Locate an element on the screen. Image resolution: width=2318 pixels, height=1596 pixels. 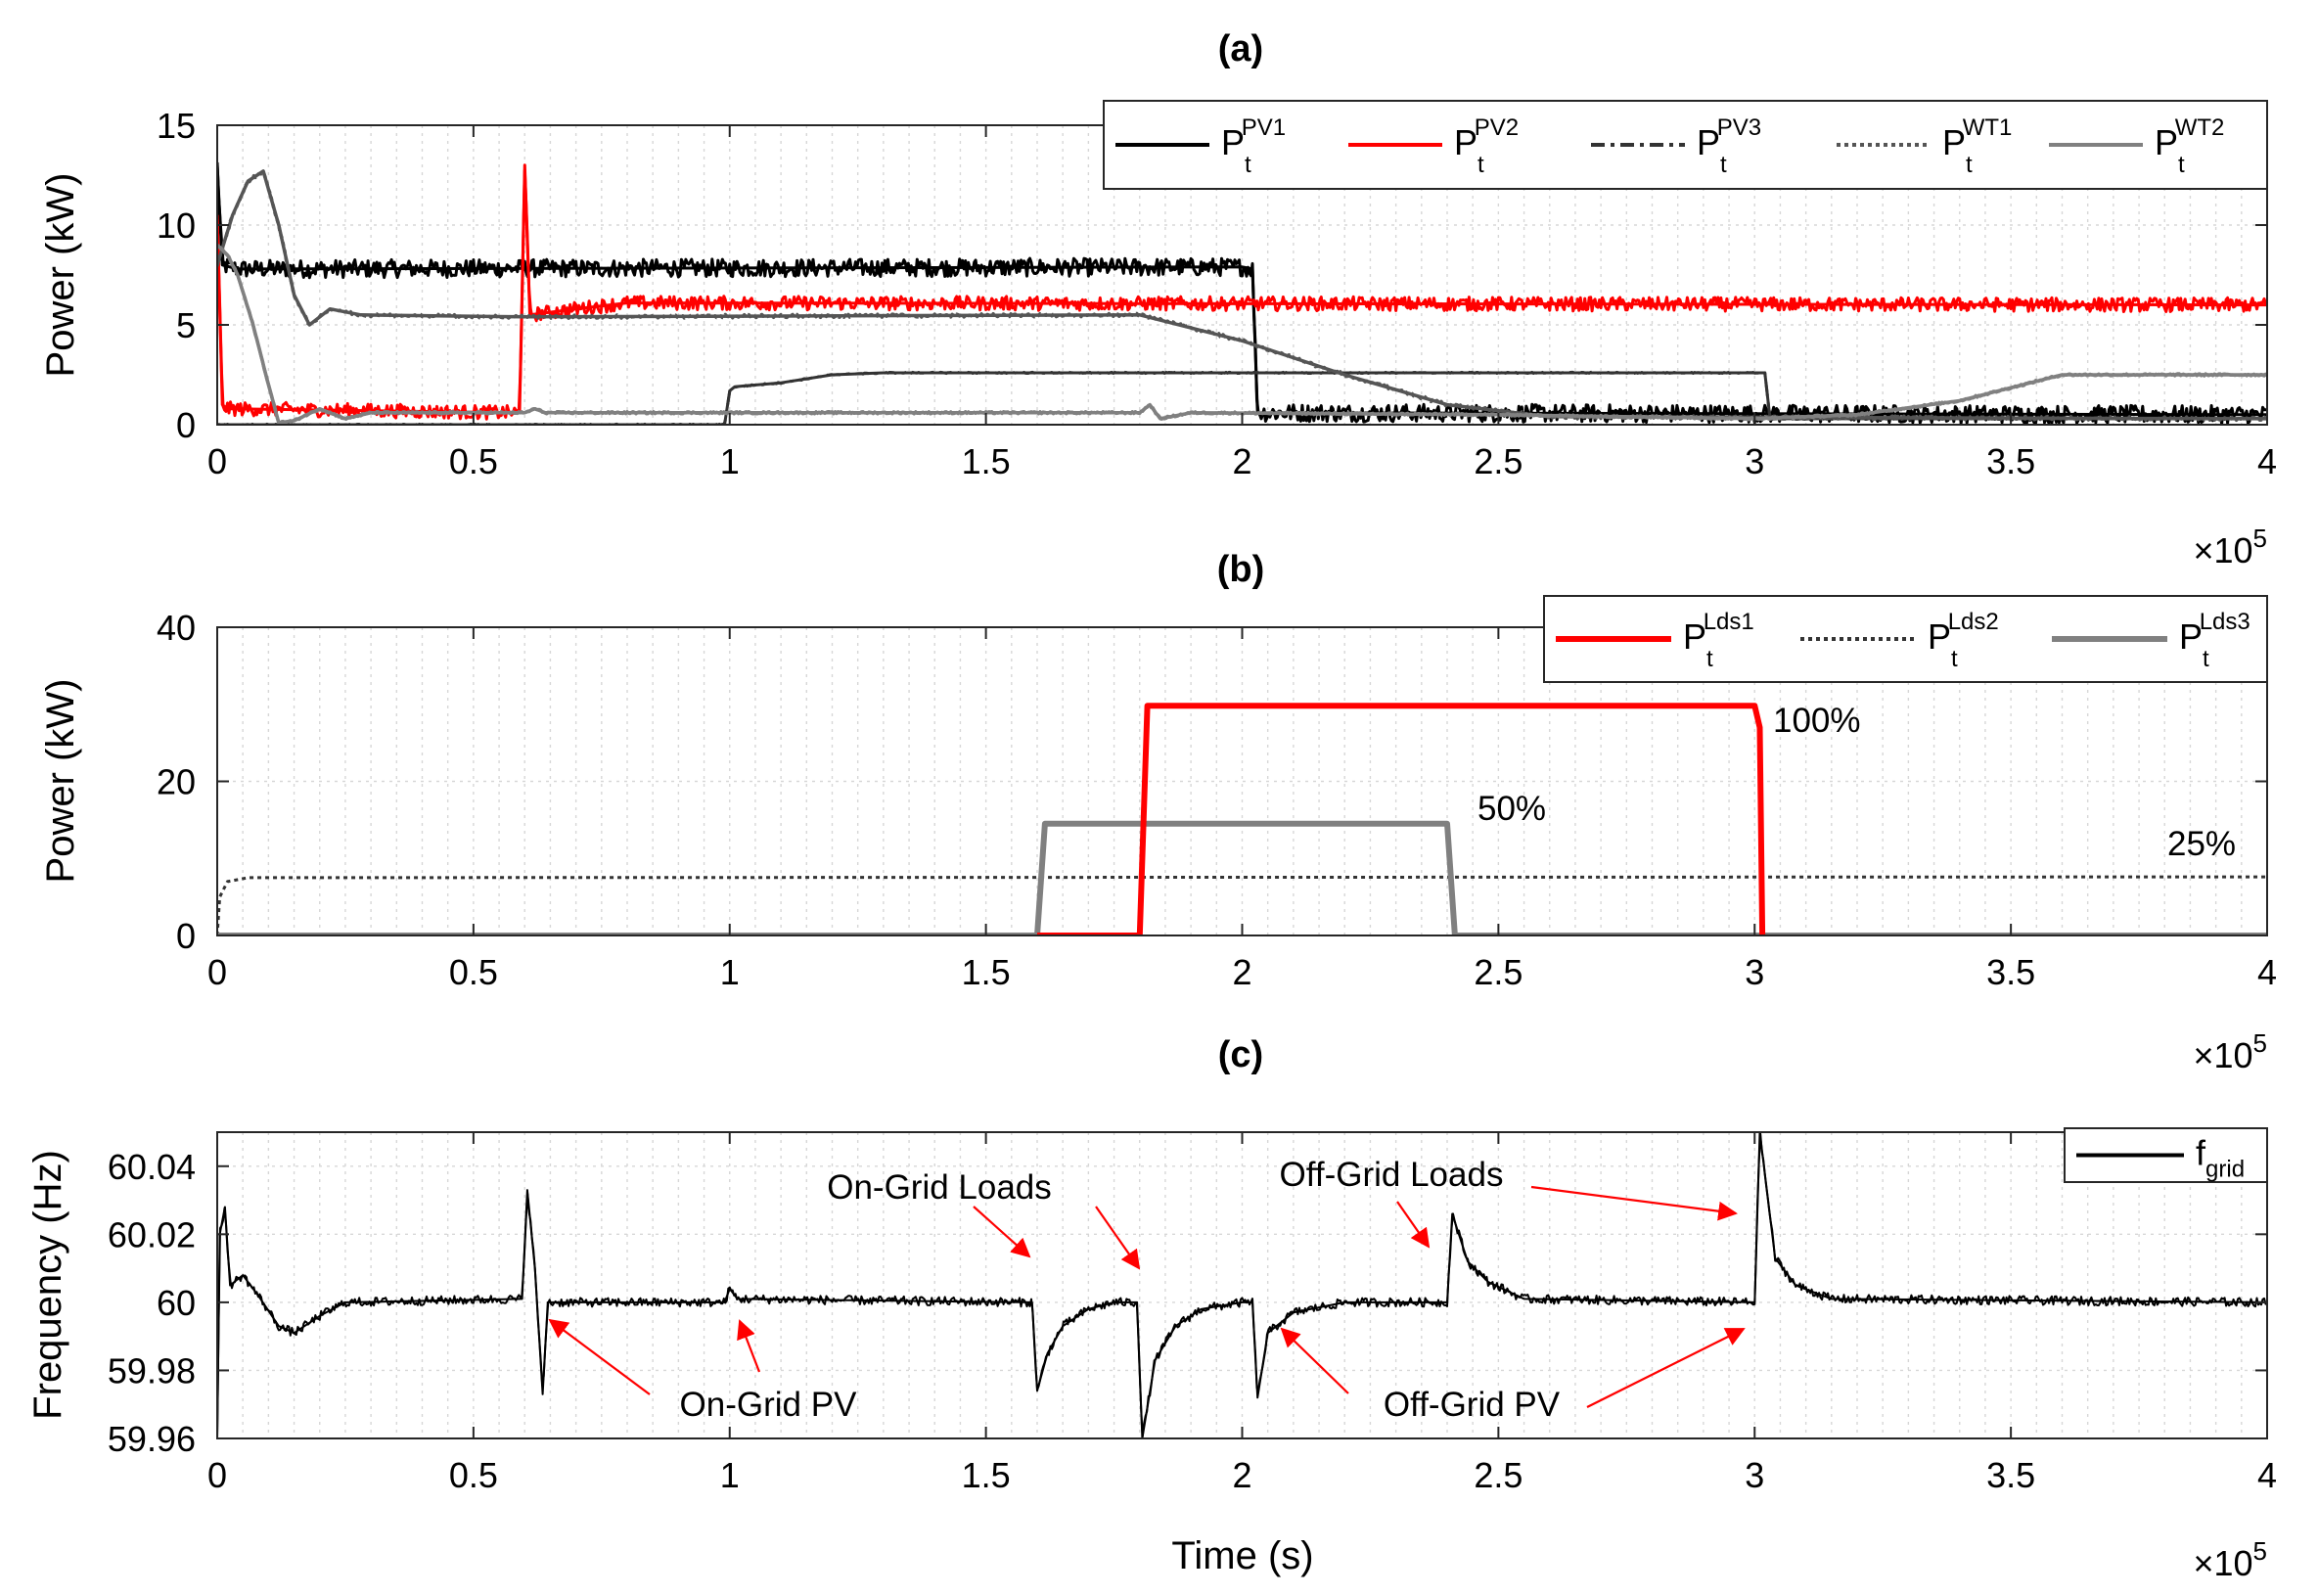
panel-b-annotations: 100% 50% 25% is located at coordinates (1856, 782).